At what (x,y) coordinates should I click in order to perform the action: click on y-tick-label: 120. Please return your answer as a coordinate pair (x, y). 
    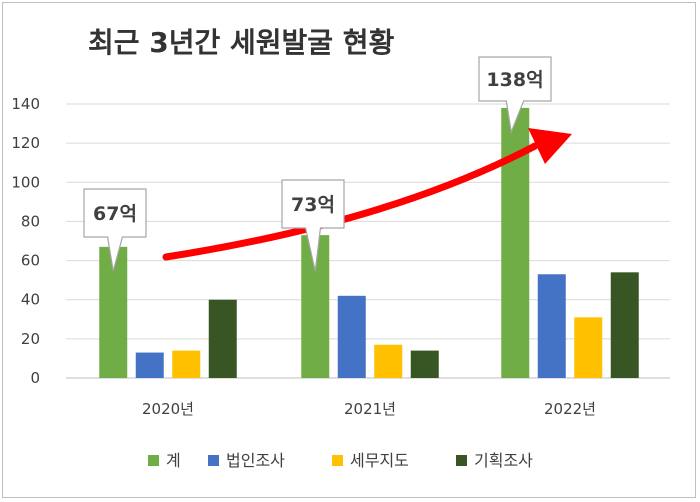
    Looking at the image, I should click on (25, 143).